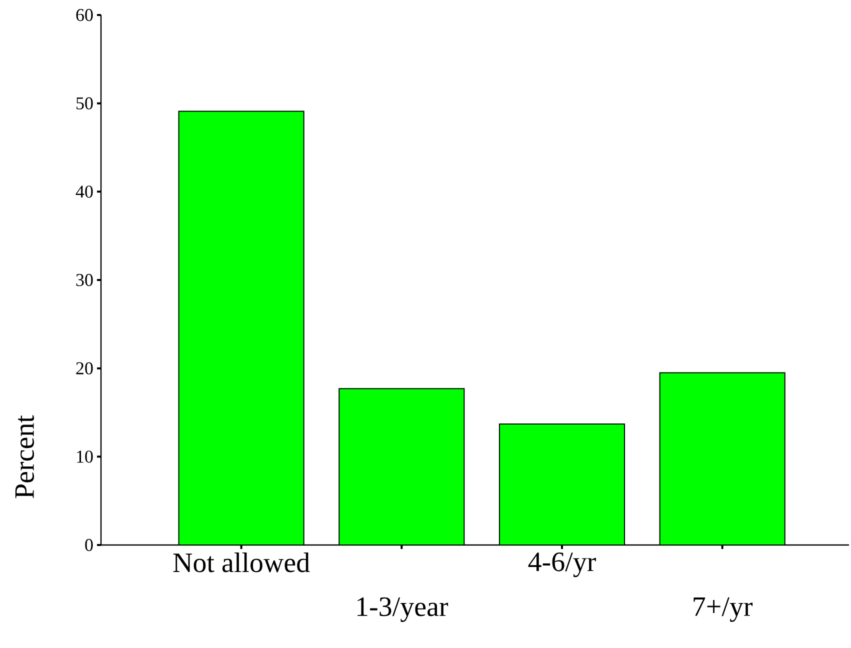 Image resolution: width=851 pixels, height=648 pixels. What do you see at coordinates (241, 562) in the screenshot?
I see `x-tick-label: Not allowed` at bounding box center [241, 562].